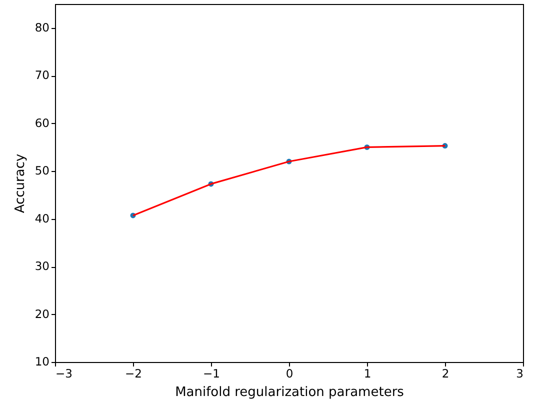 The width and height of the screenshot is (536, 407). What do you see at coordinates (368, 373) in the screenshot?
I see `x-tick-label: 1` at bounding box center [368, 373].